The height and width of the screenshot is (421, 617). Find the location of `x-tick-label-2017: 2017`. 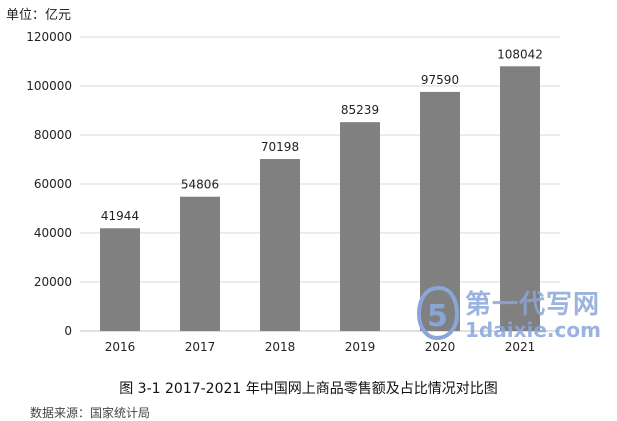

x-tick-label-2017: 2017 is located at coordinates (200, 347).